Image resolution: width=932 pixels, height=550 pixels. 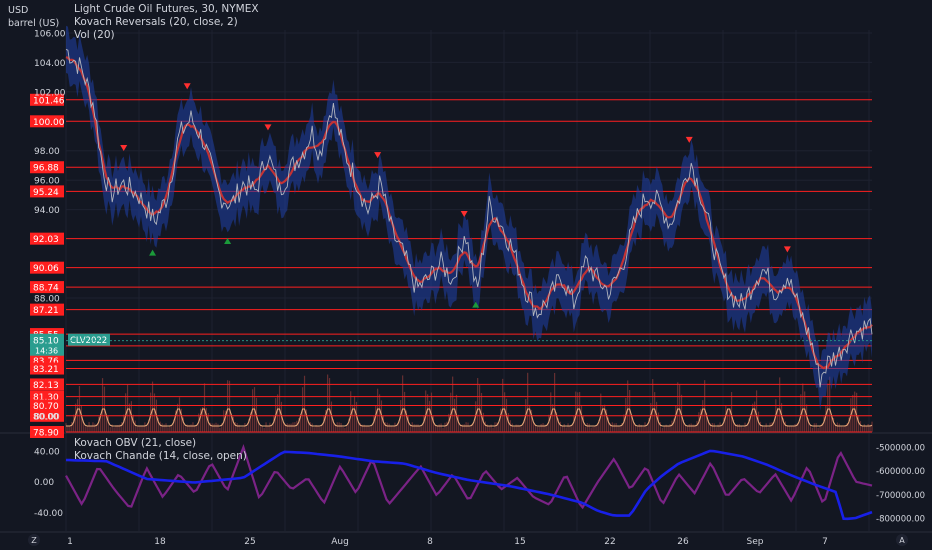 I want to click on zoom-icon, so click(x=34, y=540).